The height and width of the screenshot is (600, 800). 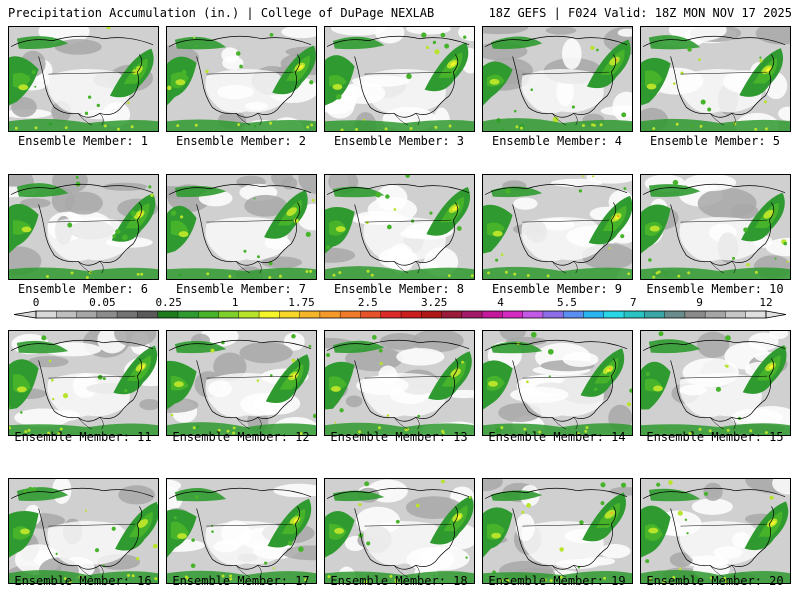 I want to click on colorbar-tick-label: 3.25, so click(x=434, y=302).